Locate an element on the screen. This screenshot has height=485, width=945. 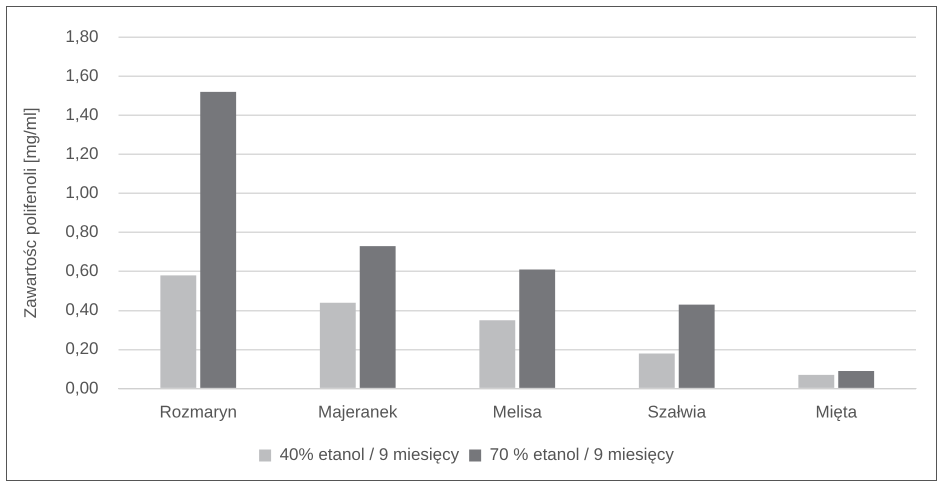
y-tick-label: 0,20 is located at coordinates (81, 348).